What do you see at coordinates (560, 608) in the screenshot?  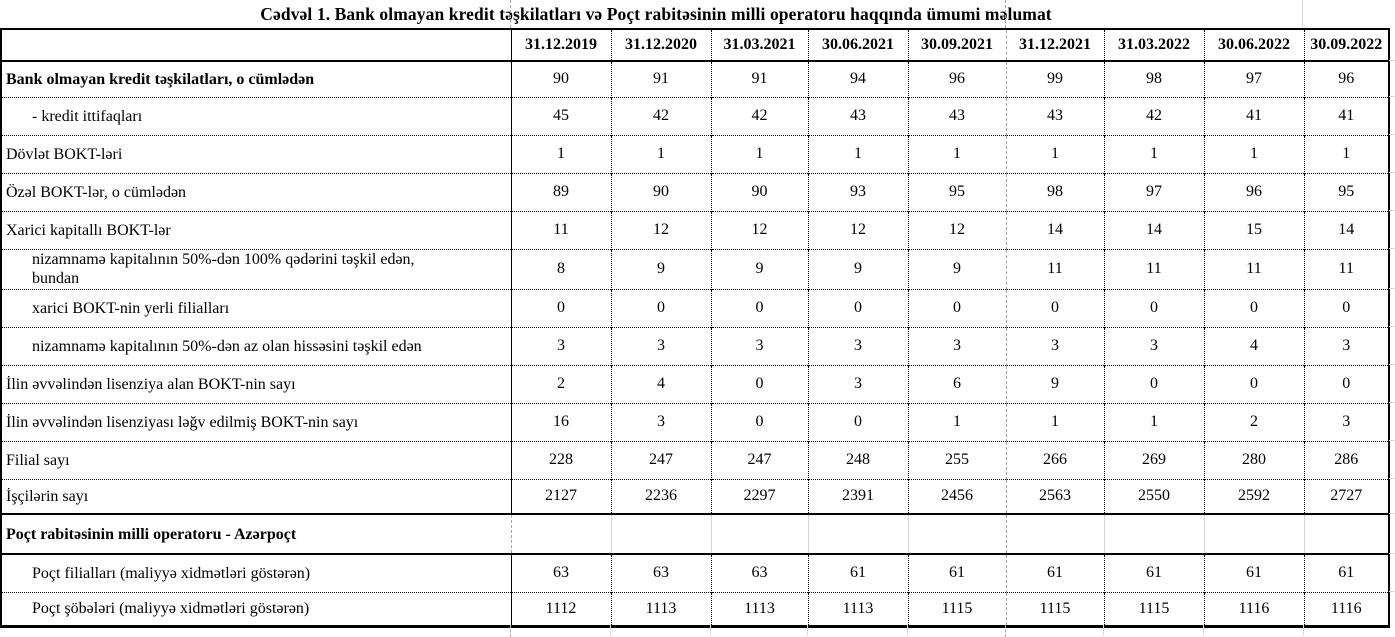 I see `value-cell: 1112` at bounding box center [560, 608].